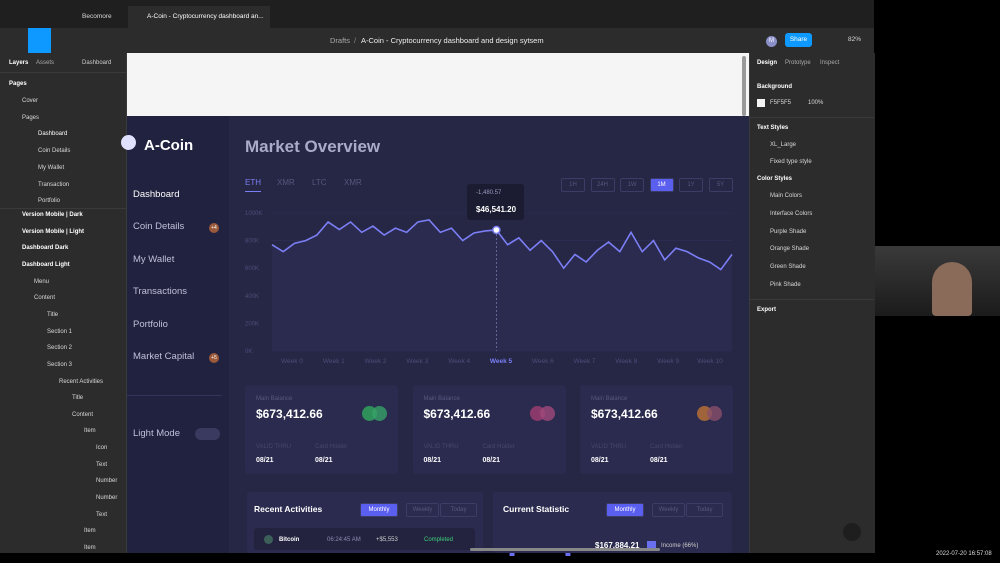 This screenshot has height=563, width=1000. I want to click on layer-item: Recent Activities, so click(81, 381).